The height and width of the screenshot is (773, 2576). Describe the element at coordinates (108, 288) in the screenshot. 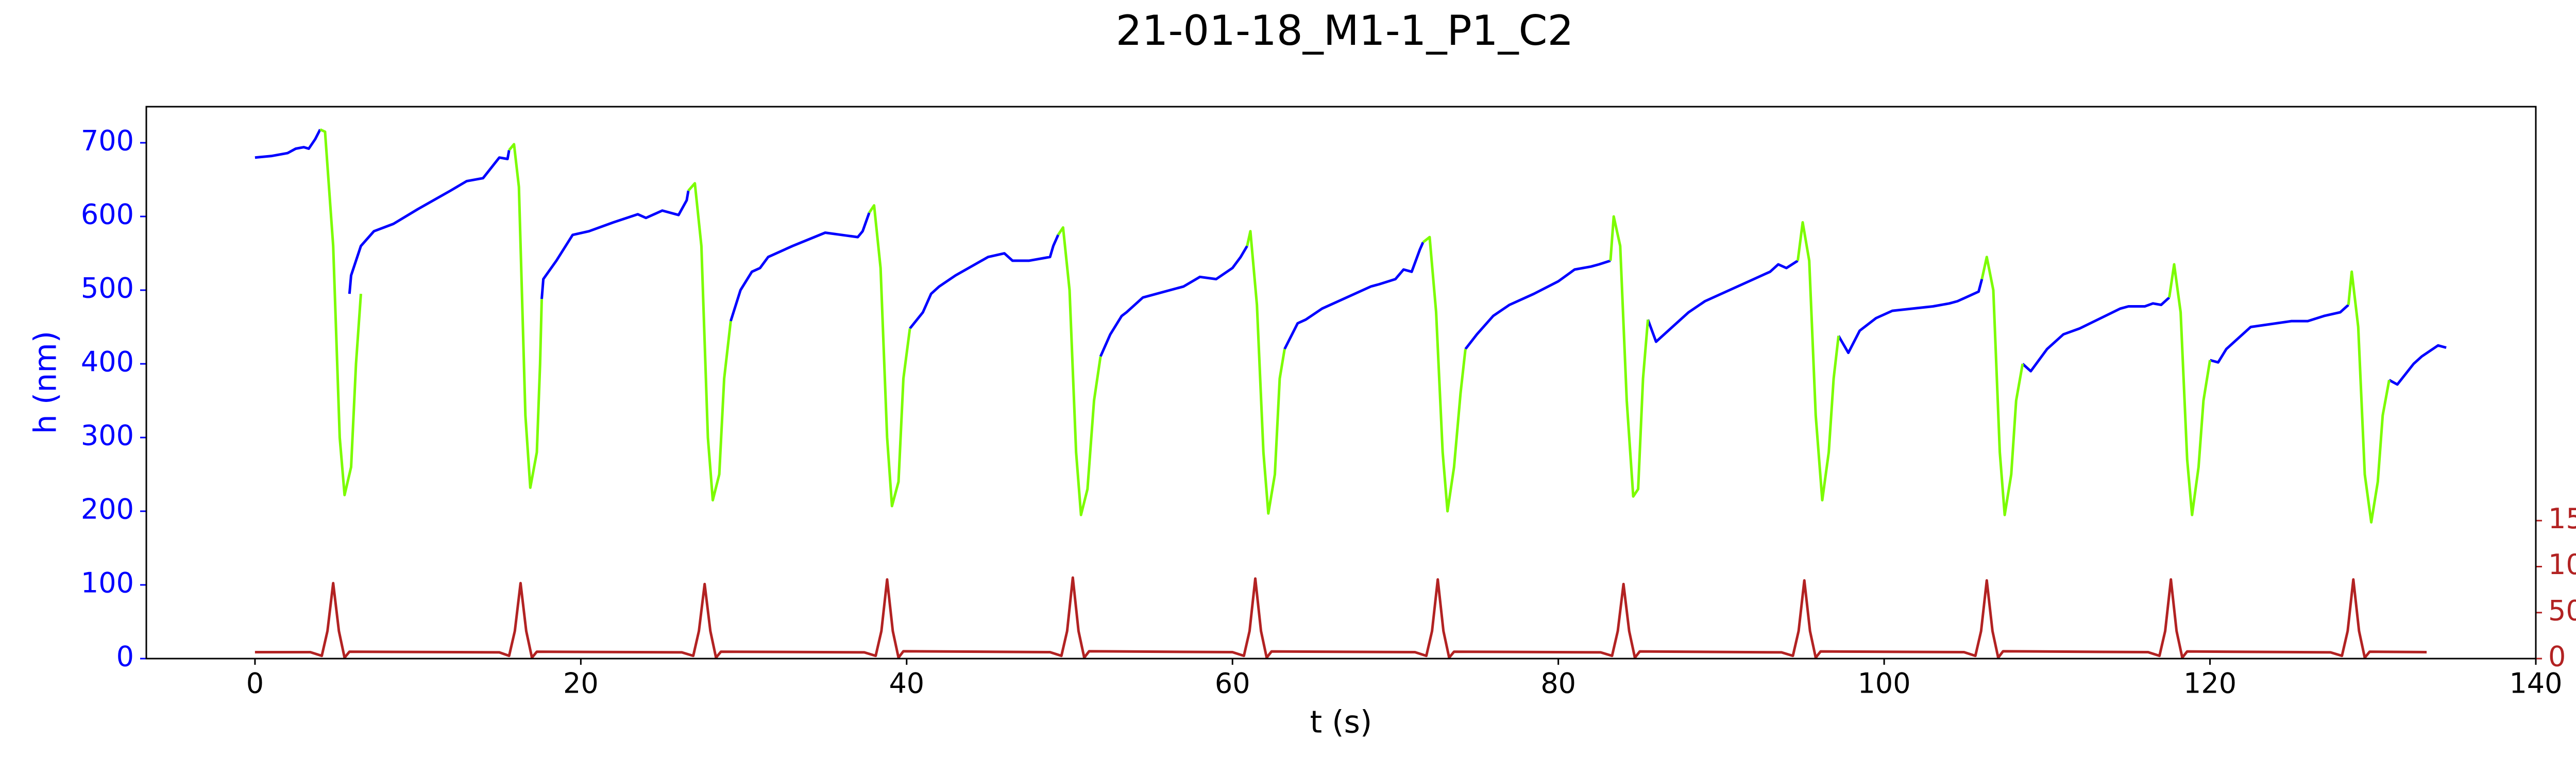

I see `y-tick-label: 500` at that location.